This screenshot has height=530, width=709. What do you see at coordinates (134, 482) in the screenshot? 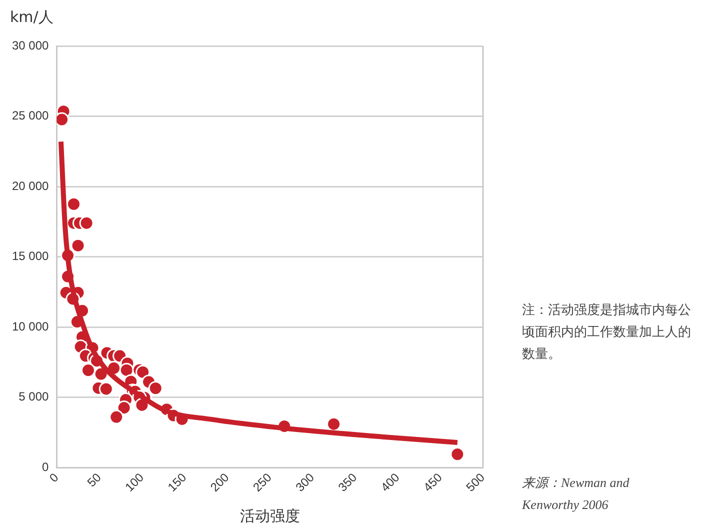
I see `x-tick-label: 100` at bounding box center [134, 482].